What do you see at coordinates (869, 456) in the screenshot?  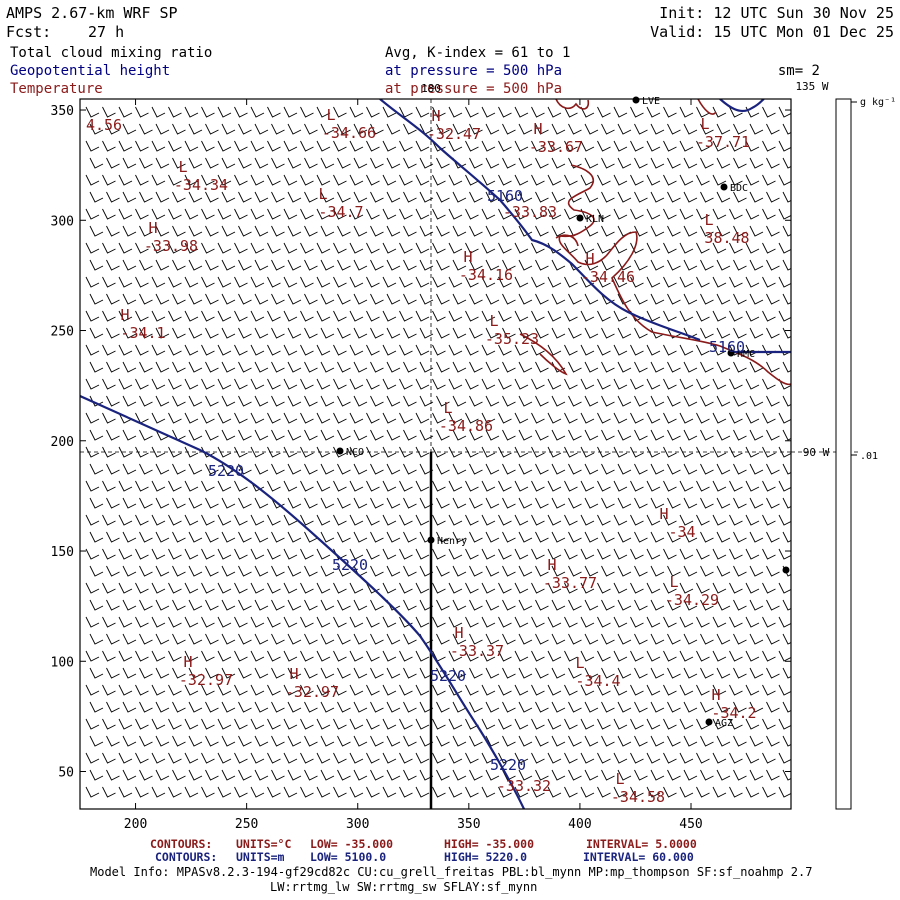 I see `colorbar-tick-label: .01` at bounding box center [869, 456].